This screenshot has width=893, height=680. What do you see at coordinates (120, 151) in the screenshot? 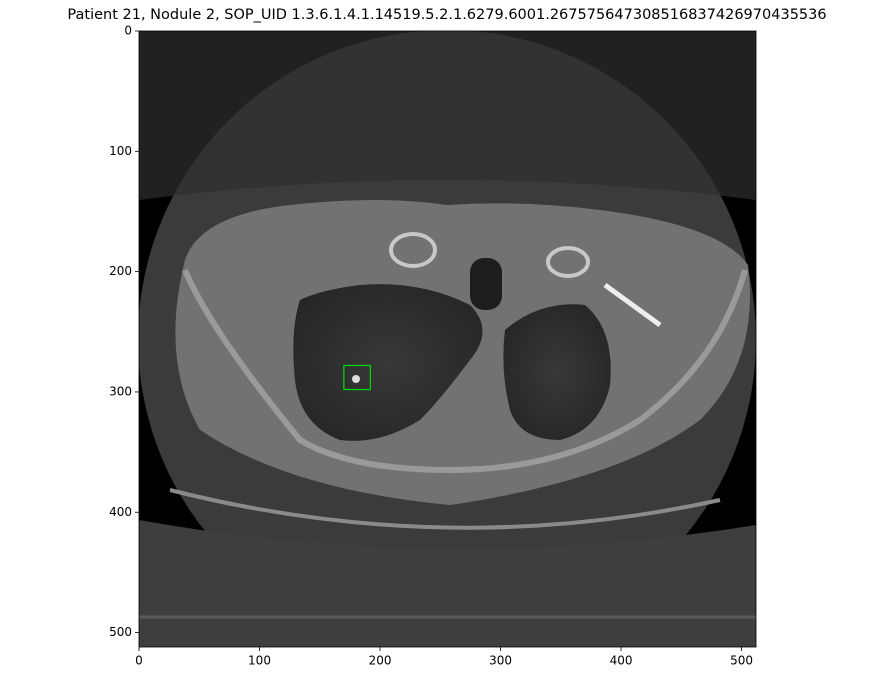
I see `y-tick-label: 100` at bounding box center [120, 151].